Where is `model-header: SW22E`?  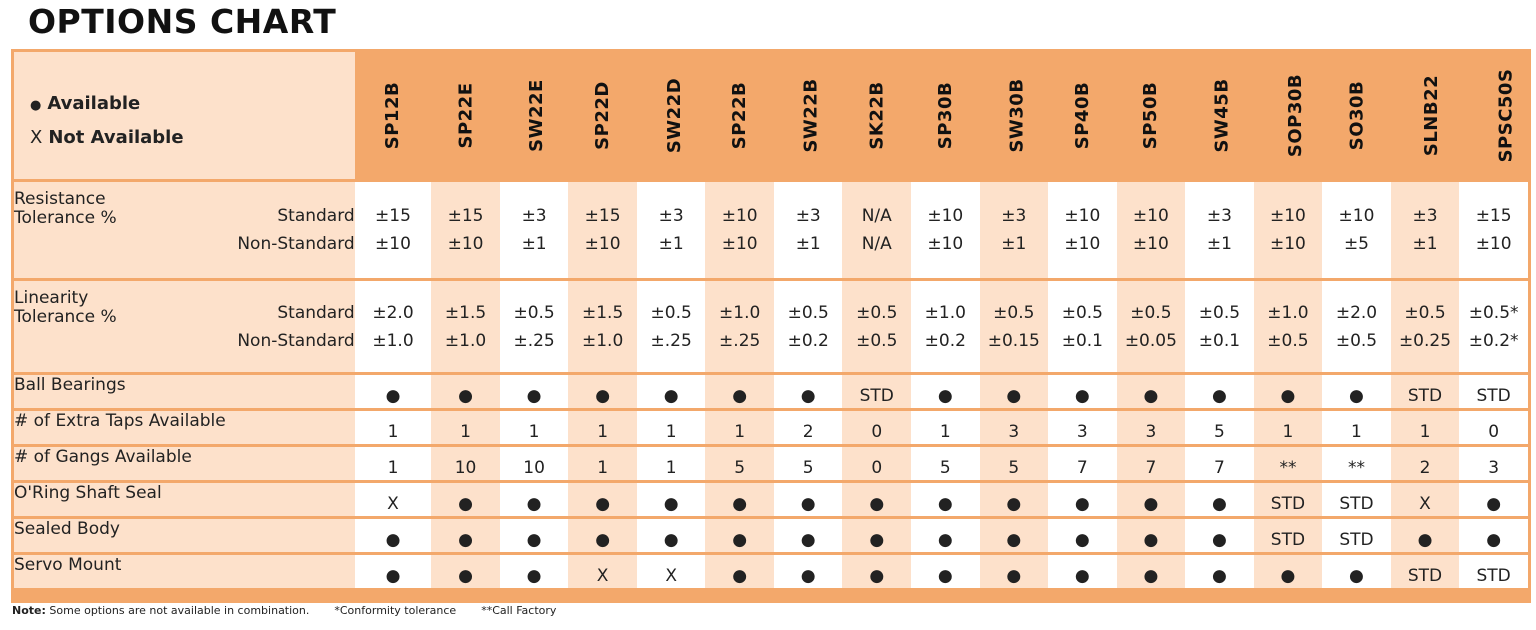 model-header: SW22E is located at coordinates (534, 115).